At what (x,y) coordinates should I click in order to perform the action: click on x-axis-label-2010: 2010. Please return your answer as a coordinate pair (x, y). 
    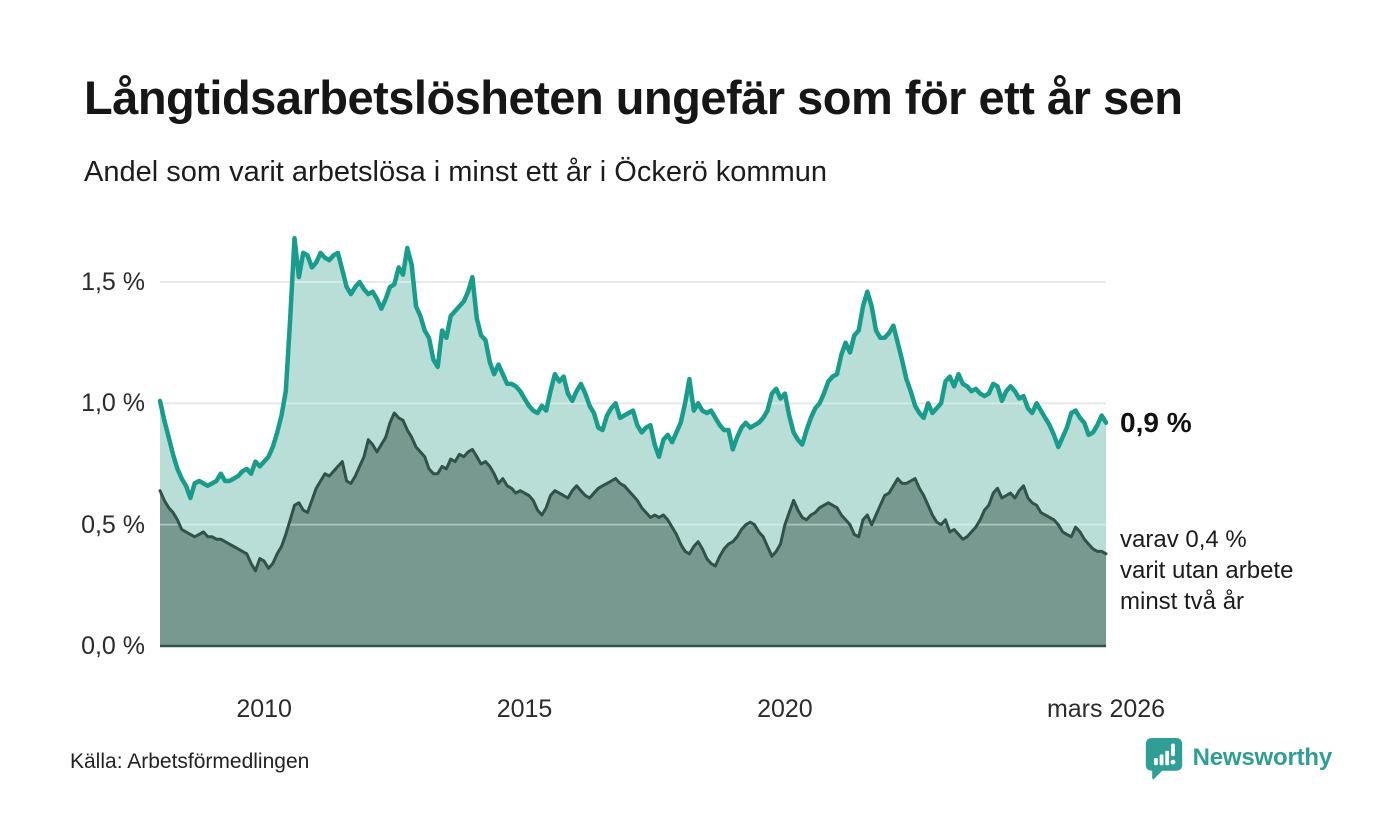
    Looking at the image, I should click on (264, 709).